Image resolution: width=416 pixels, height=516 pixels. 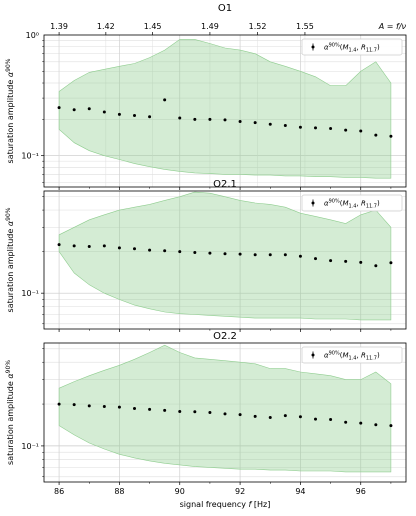 What do you see at coordinates (59, 491) in the screenshot?
I see `x-tick-label: 86` at bounding box center [59, 491].